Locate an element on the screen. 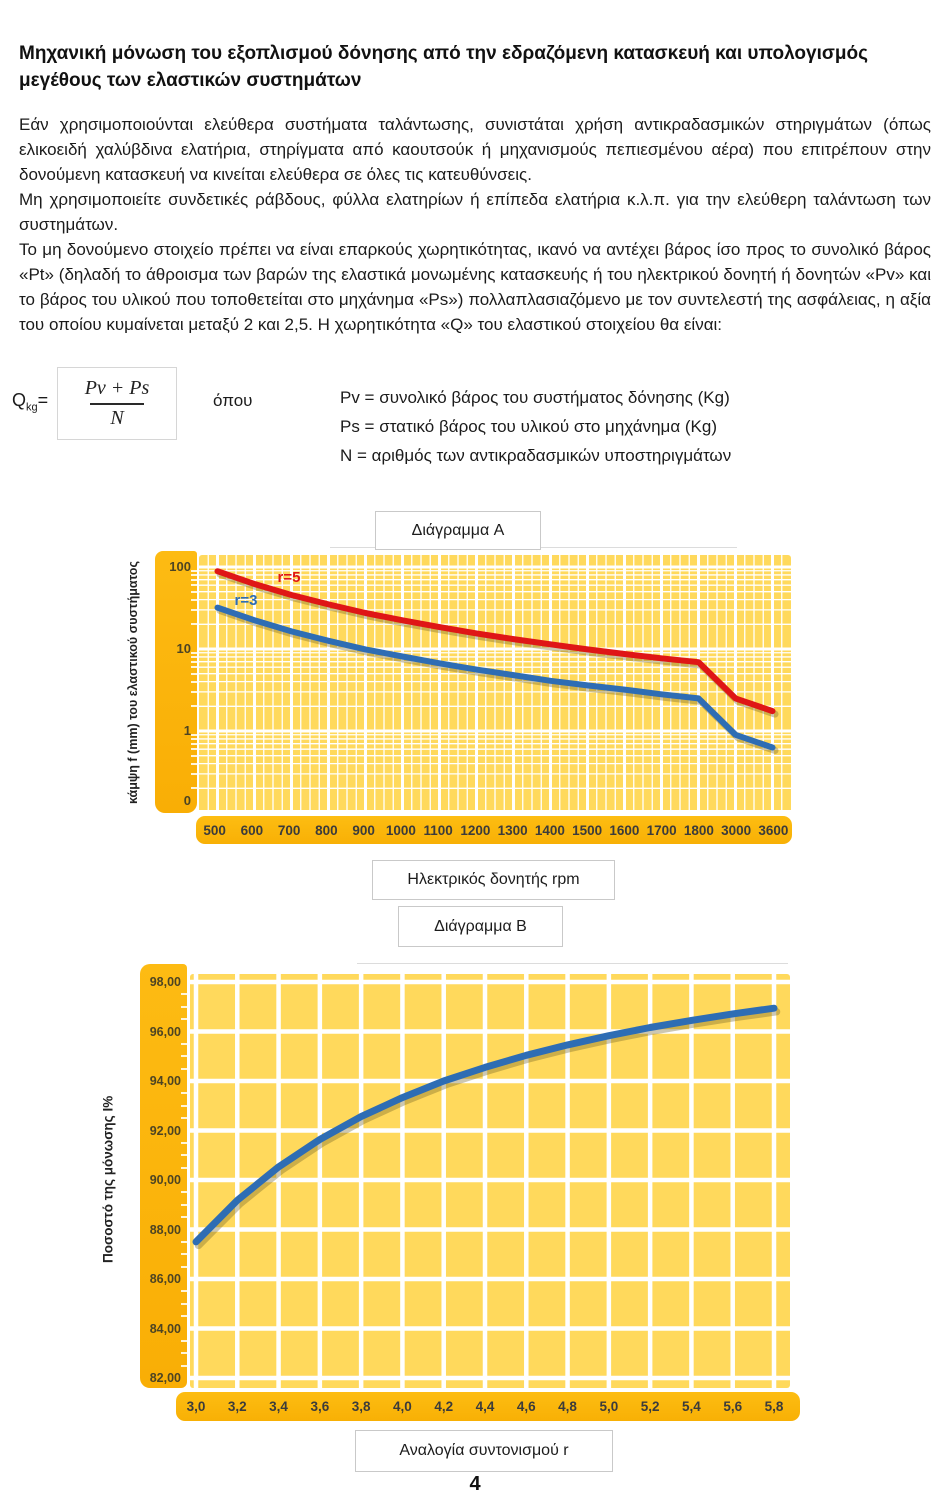 Image resolution: width=950 pixels, height=1500 pixels. chart-b-y-tick-label: 82,00 is located at coordinates (165, 1378).